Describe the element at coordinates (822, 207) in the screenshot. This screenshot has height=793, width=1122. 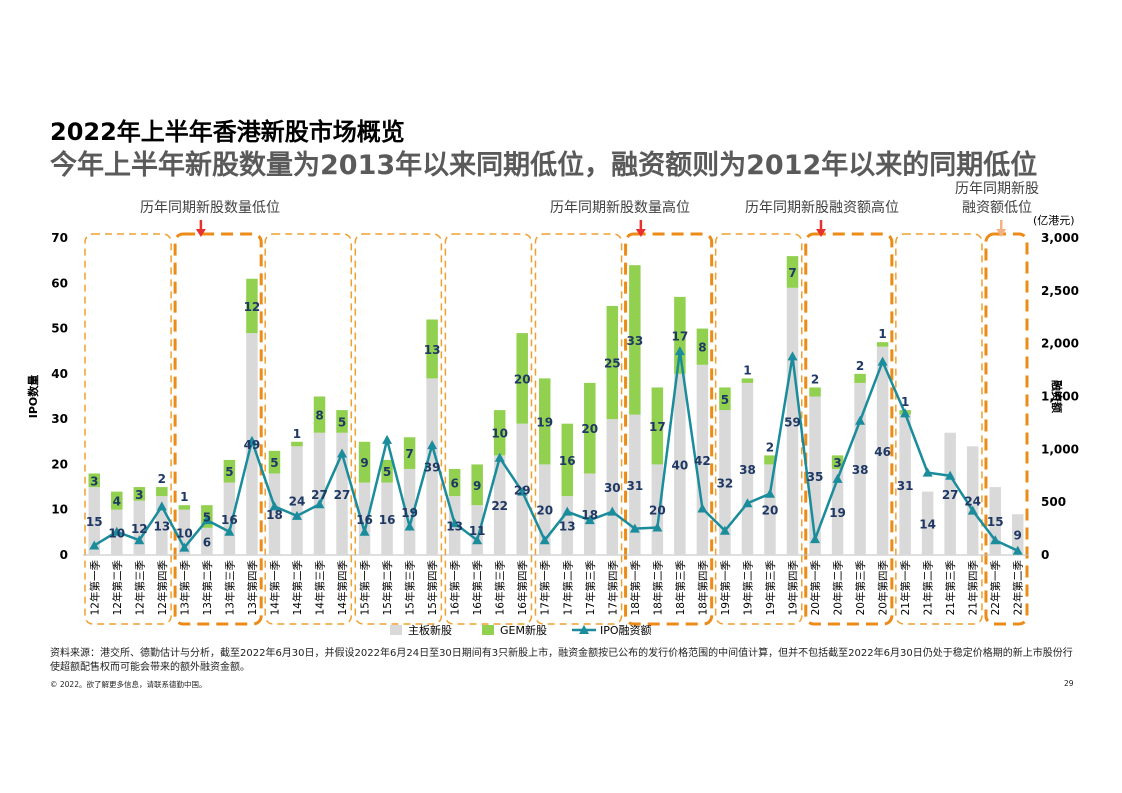
I see `annotation-label: 历年同期新股融资额高位` at that location.